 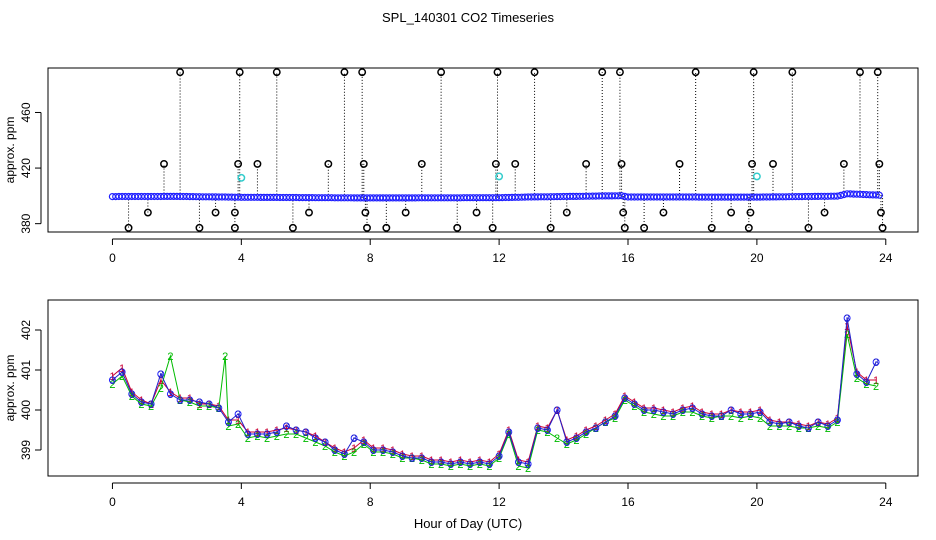 What do you see at coordinates (628, 258) in the screenshot?
I see `x-tick-label: 16` at bounding box center [628, 258].